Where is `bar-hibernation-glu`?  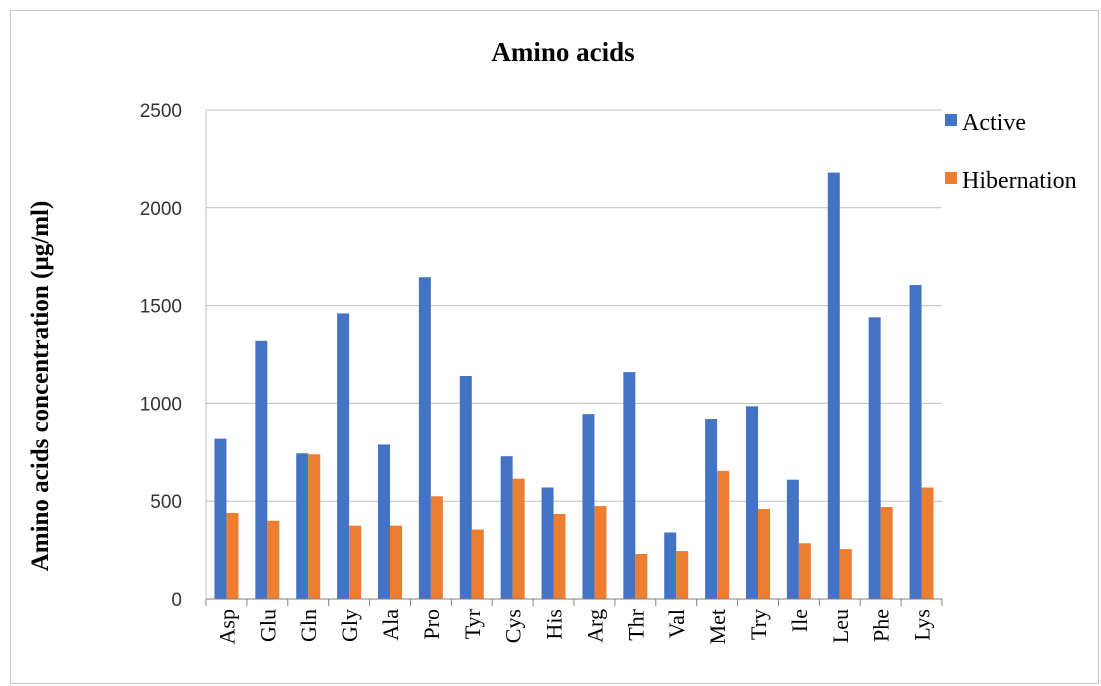 bar-hibernation-glu is located at coordinates (273, 559).